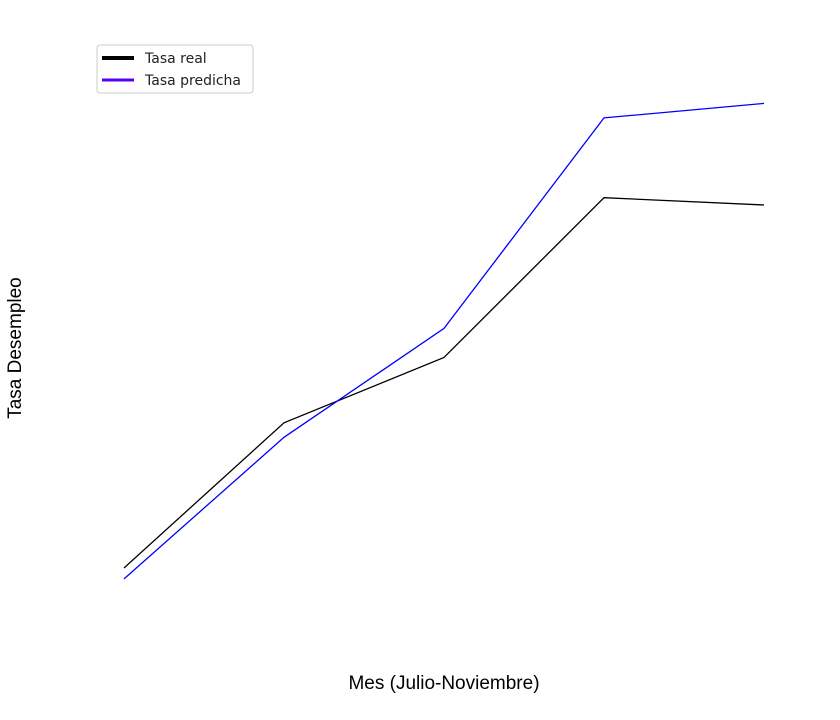 The image size is (840, 720). What do you see at coordinates (192, 81) in the screenshot?
I see `legend-label-tasa-predicha: Tasa predicha` at bounding box center [192, 81].